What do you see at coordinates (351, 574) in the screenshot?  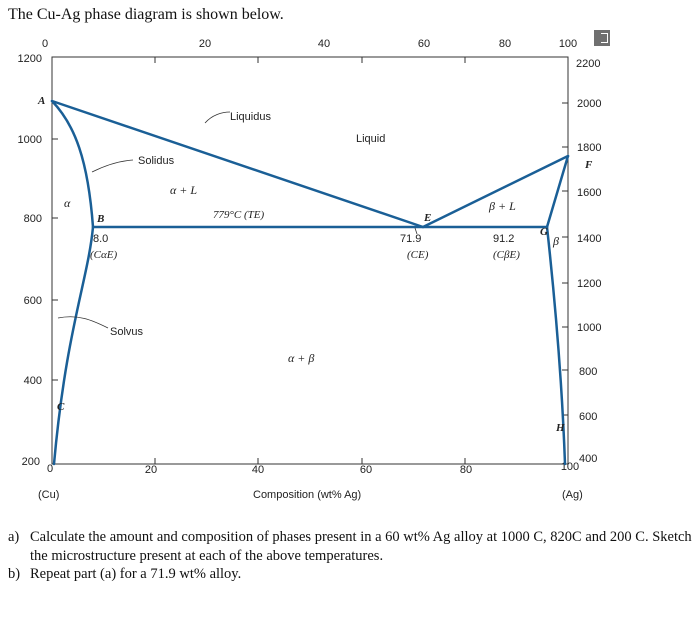 I see `question-b: b) Repeat part (a) for a 71.9 wt% alloy.` at bounding box center [351, 574].